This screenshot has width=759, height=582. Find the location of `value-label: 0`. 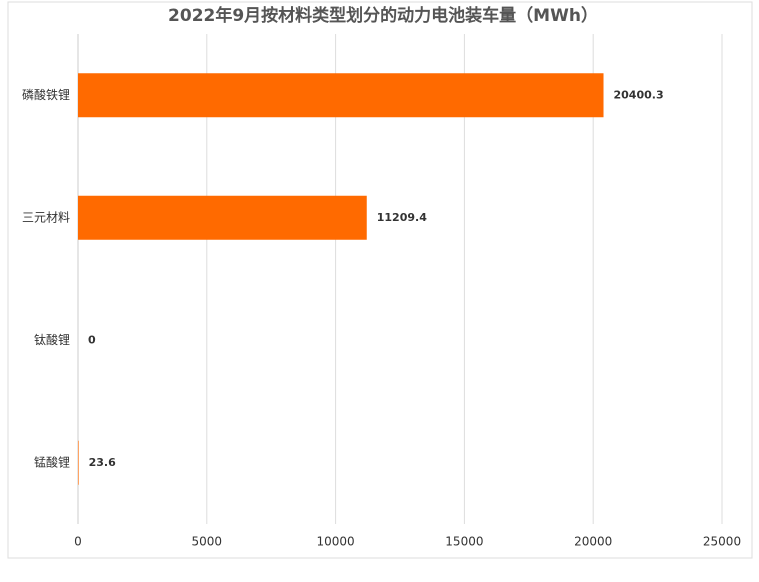

value-label: 0 is located at coordinates (92, 339).